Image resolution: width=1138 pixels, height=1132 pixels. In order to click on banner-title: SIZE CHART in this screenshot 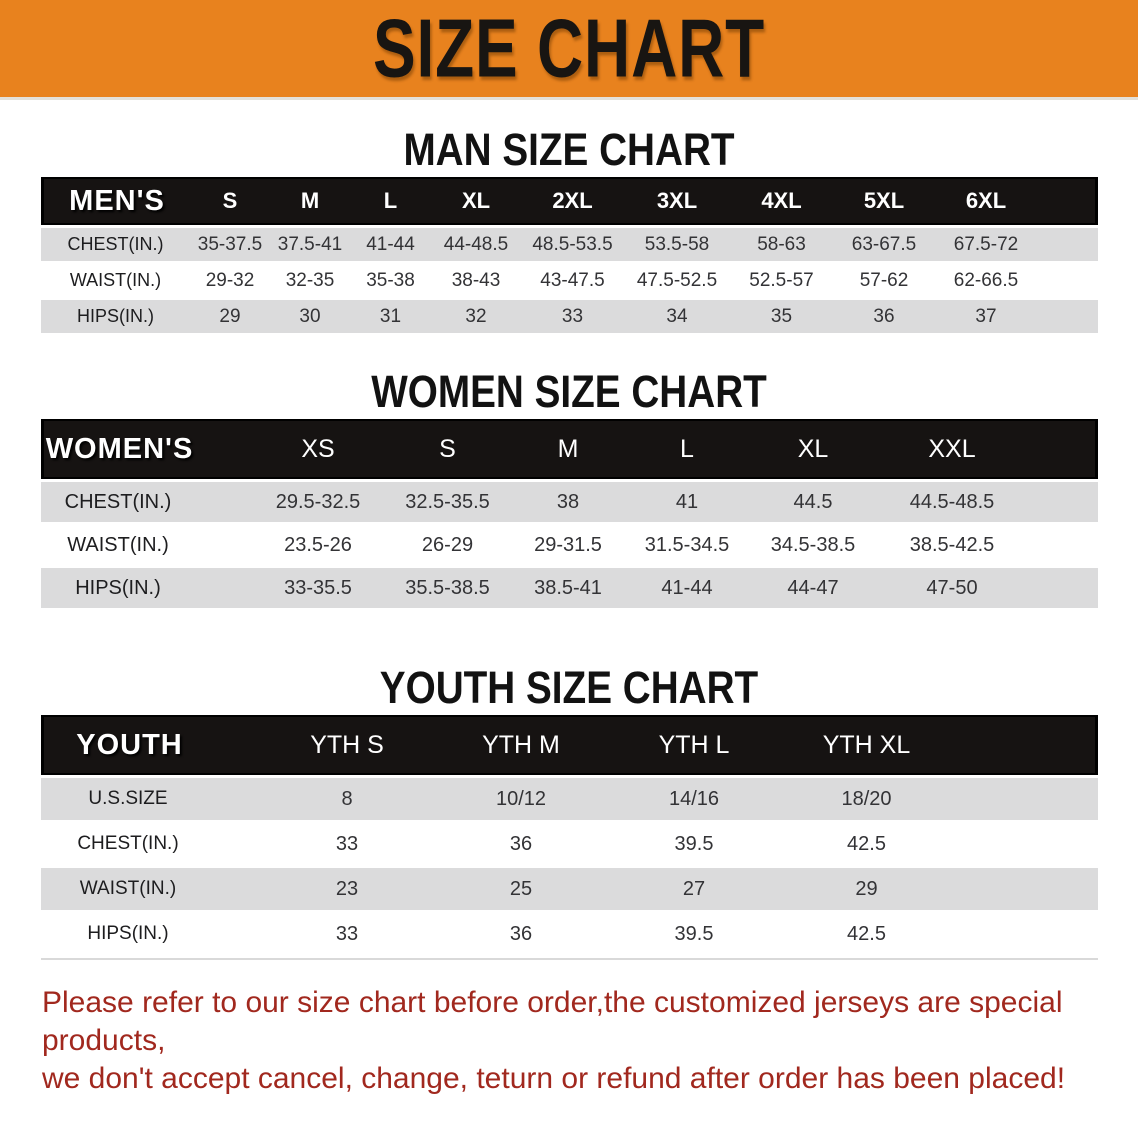, I will do `click(569, 48)`.